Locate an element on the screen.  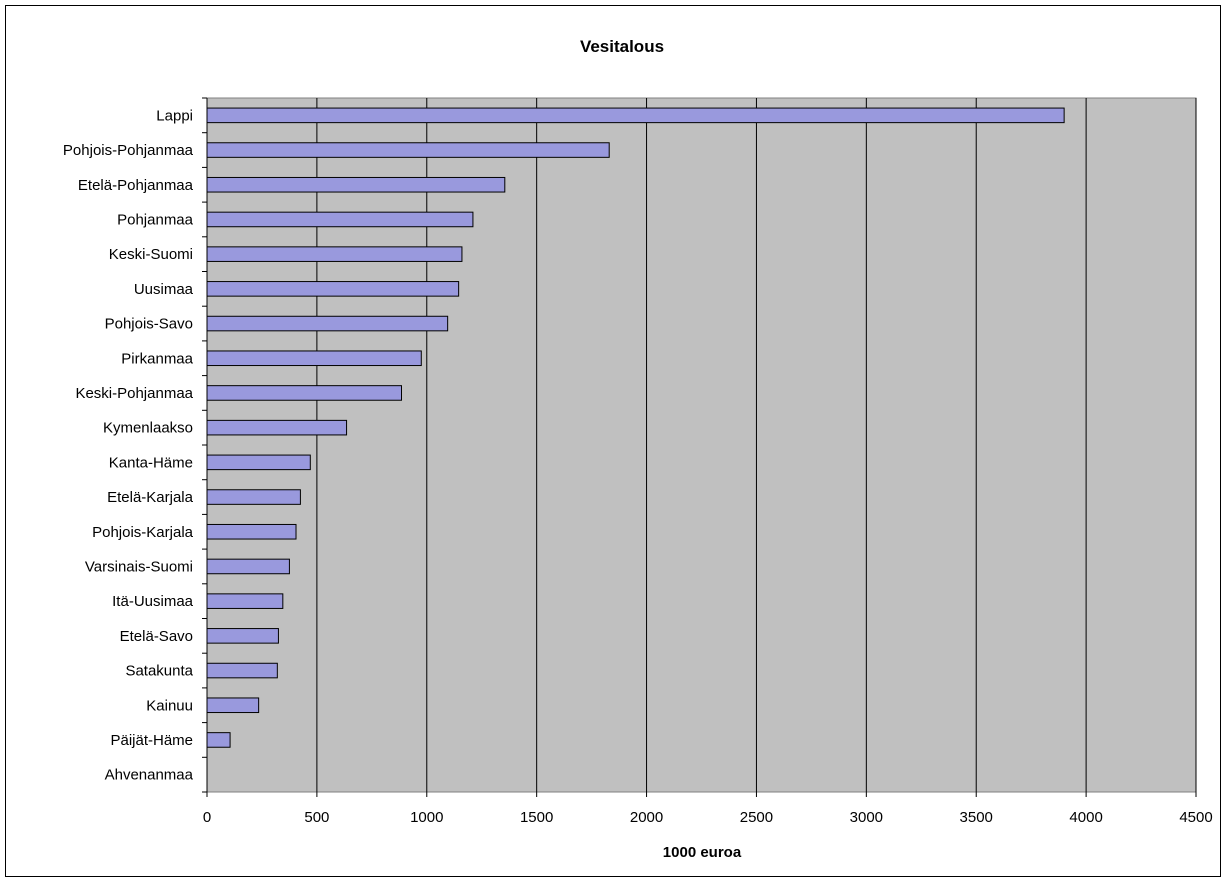
x-axis: 0 500 1000 1500 2000 2500 3000 3500 4000 4500 is located at coordinates (708, 809).